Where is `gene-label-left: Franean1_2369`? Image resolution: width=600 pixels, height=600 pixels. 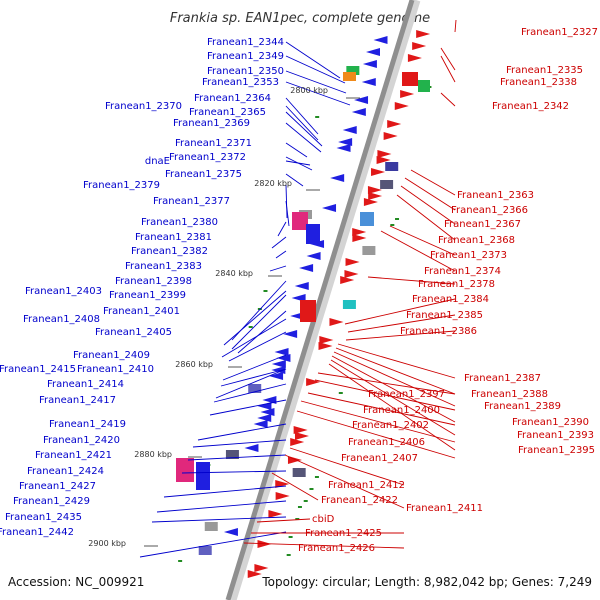
gene-label-left: Franean1_2369 is located at coordinates (211, 123).